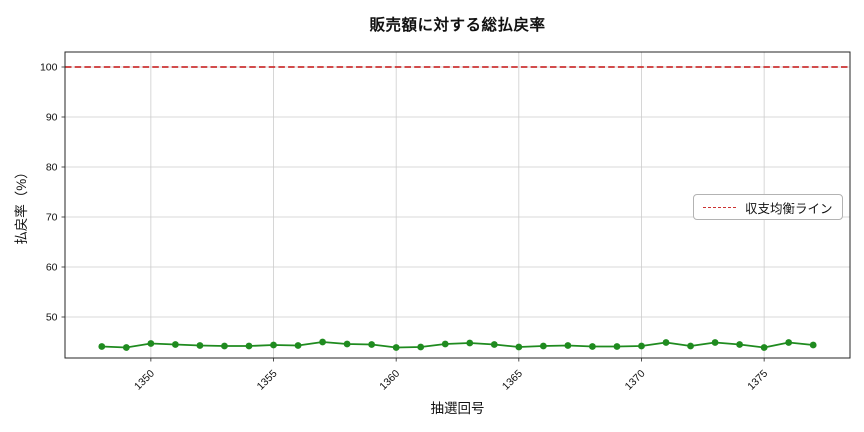  I want to click on x-tick-label: 1360, so click(389, 380).